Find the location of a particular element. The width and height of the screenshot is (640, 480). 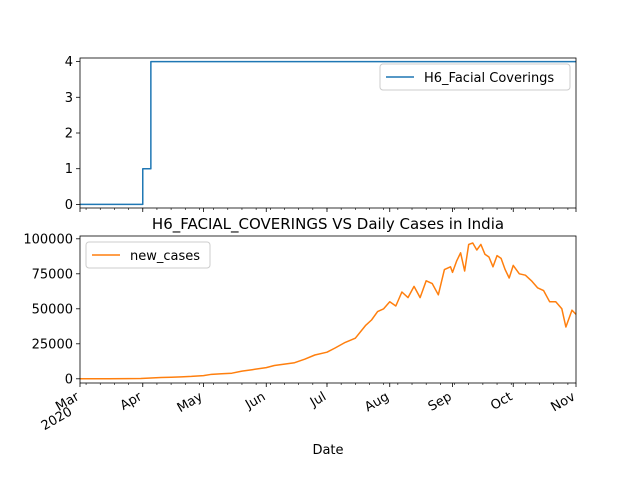

x-tick-label: Apr is located at coordinates (132, 401).